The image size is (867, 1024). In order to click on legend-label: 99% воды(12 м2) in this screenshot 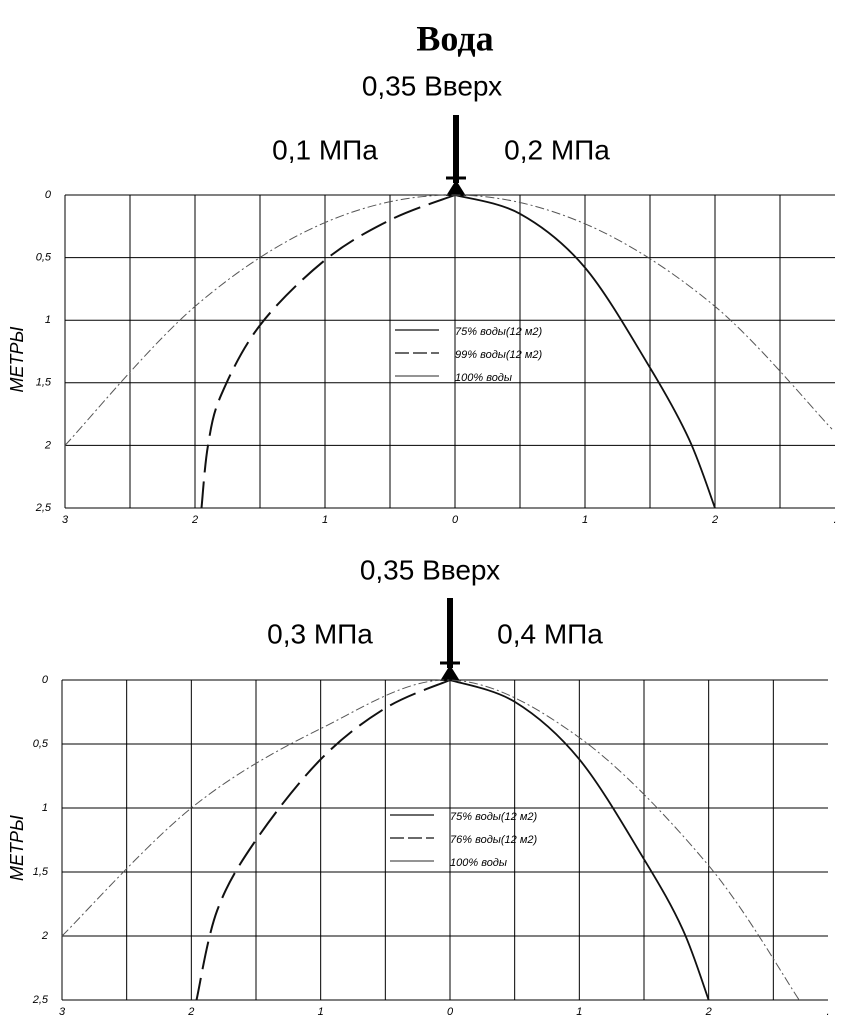, I will do `click(498, 355)`.